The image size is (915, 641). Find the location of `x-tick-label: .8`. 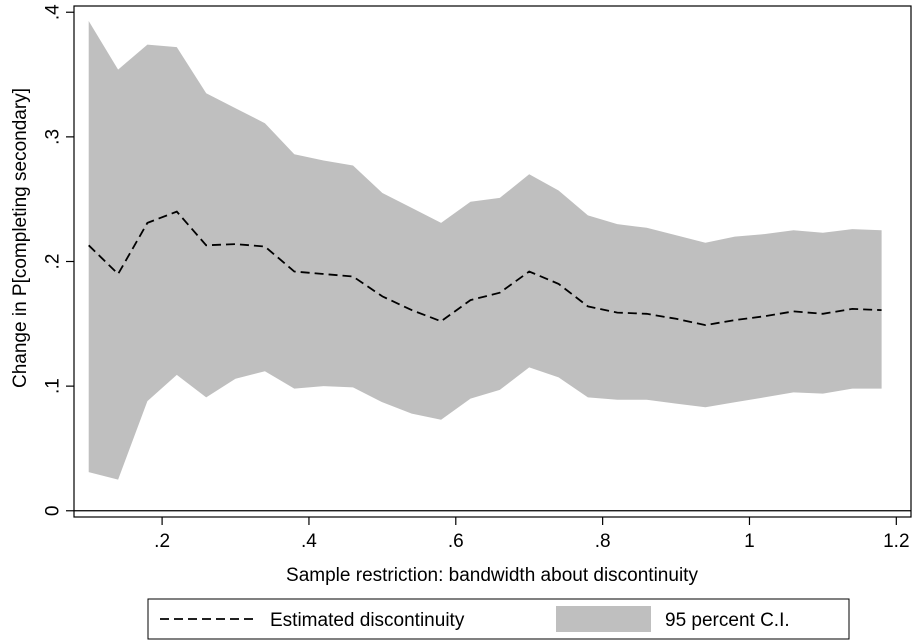

x-tick-label: .8 is located at coordinates (603, 541).